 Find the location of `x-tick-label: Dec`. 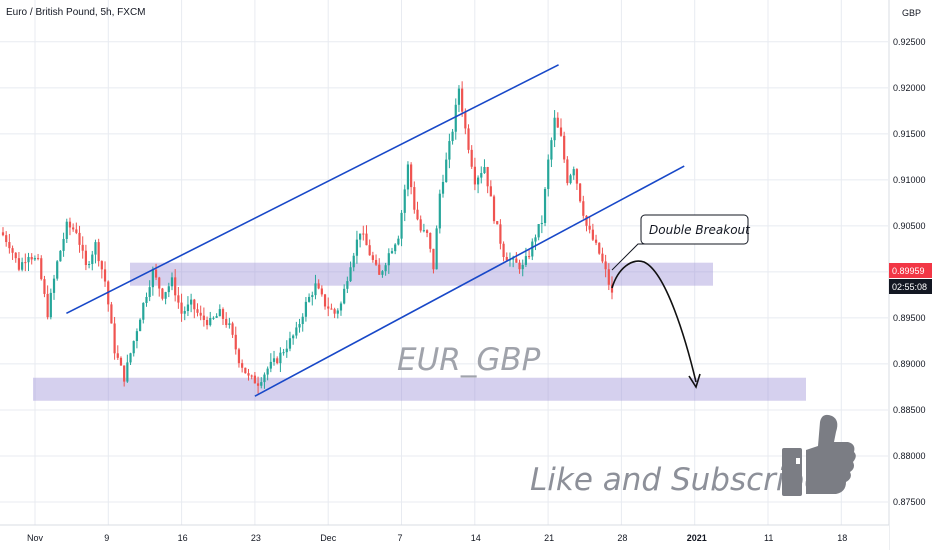

x-tick-label: Dec is located at coordinates (328, 538).